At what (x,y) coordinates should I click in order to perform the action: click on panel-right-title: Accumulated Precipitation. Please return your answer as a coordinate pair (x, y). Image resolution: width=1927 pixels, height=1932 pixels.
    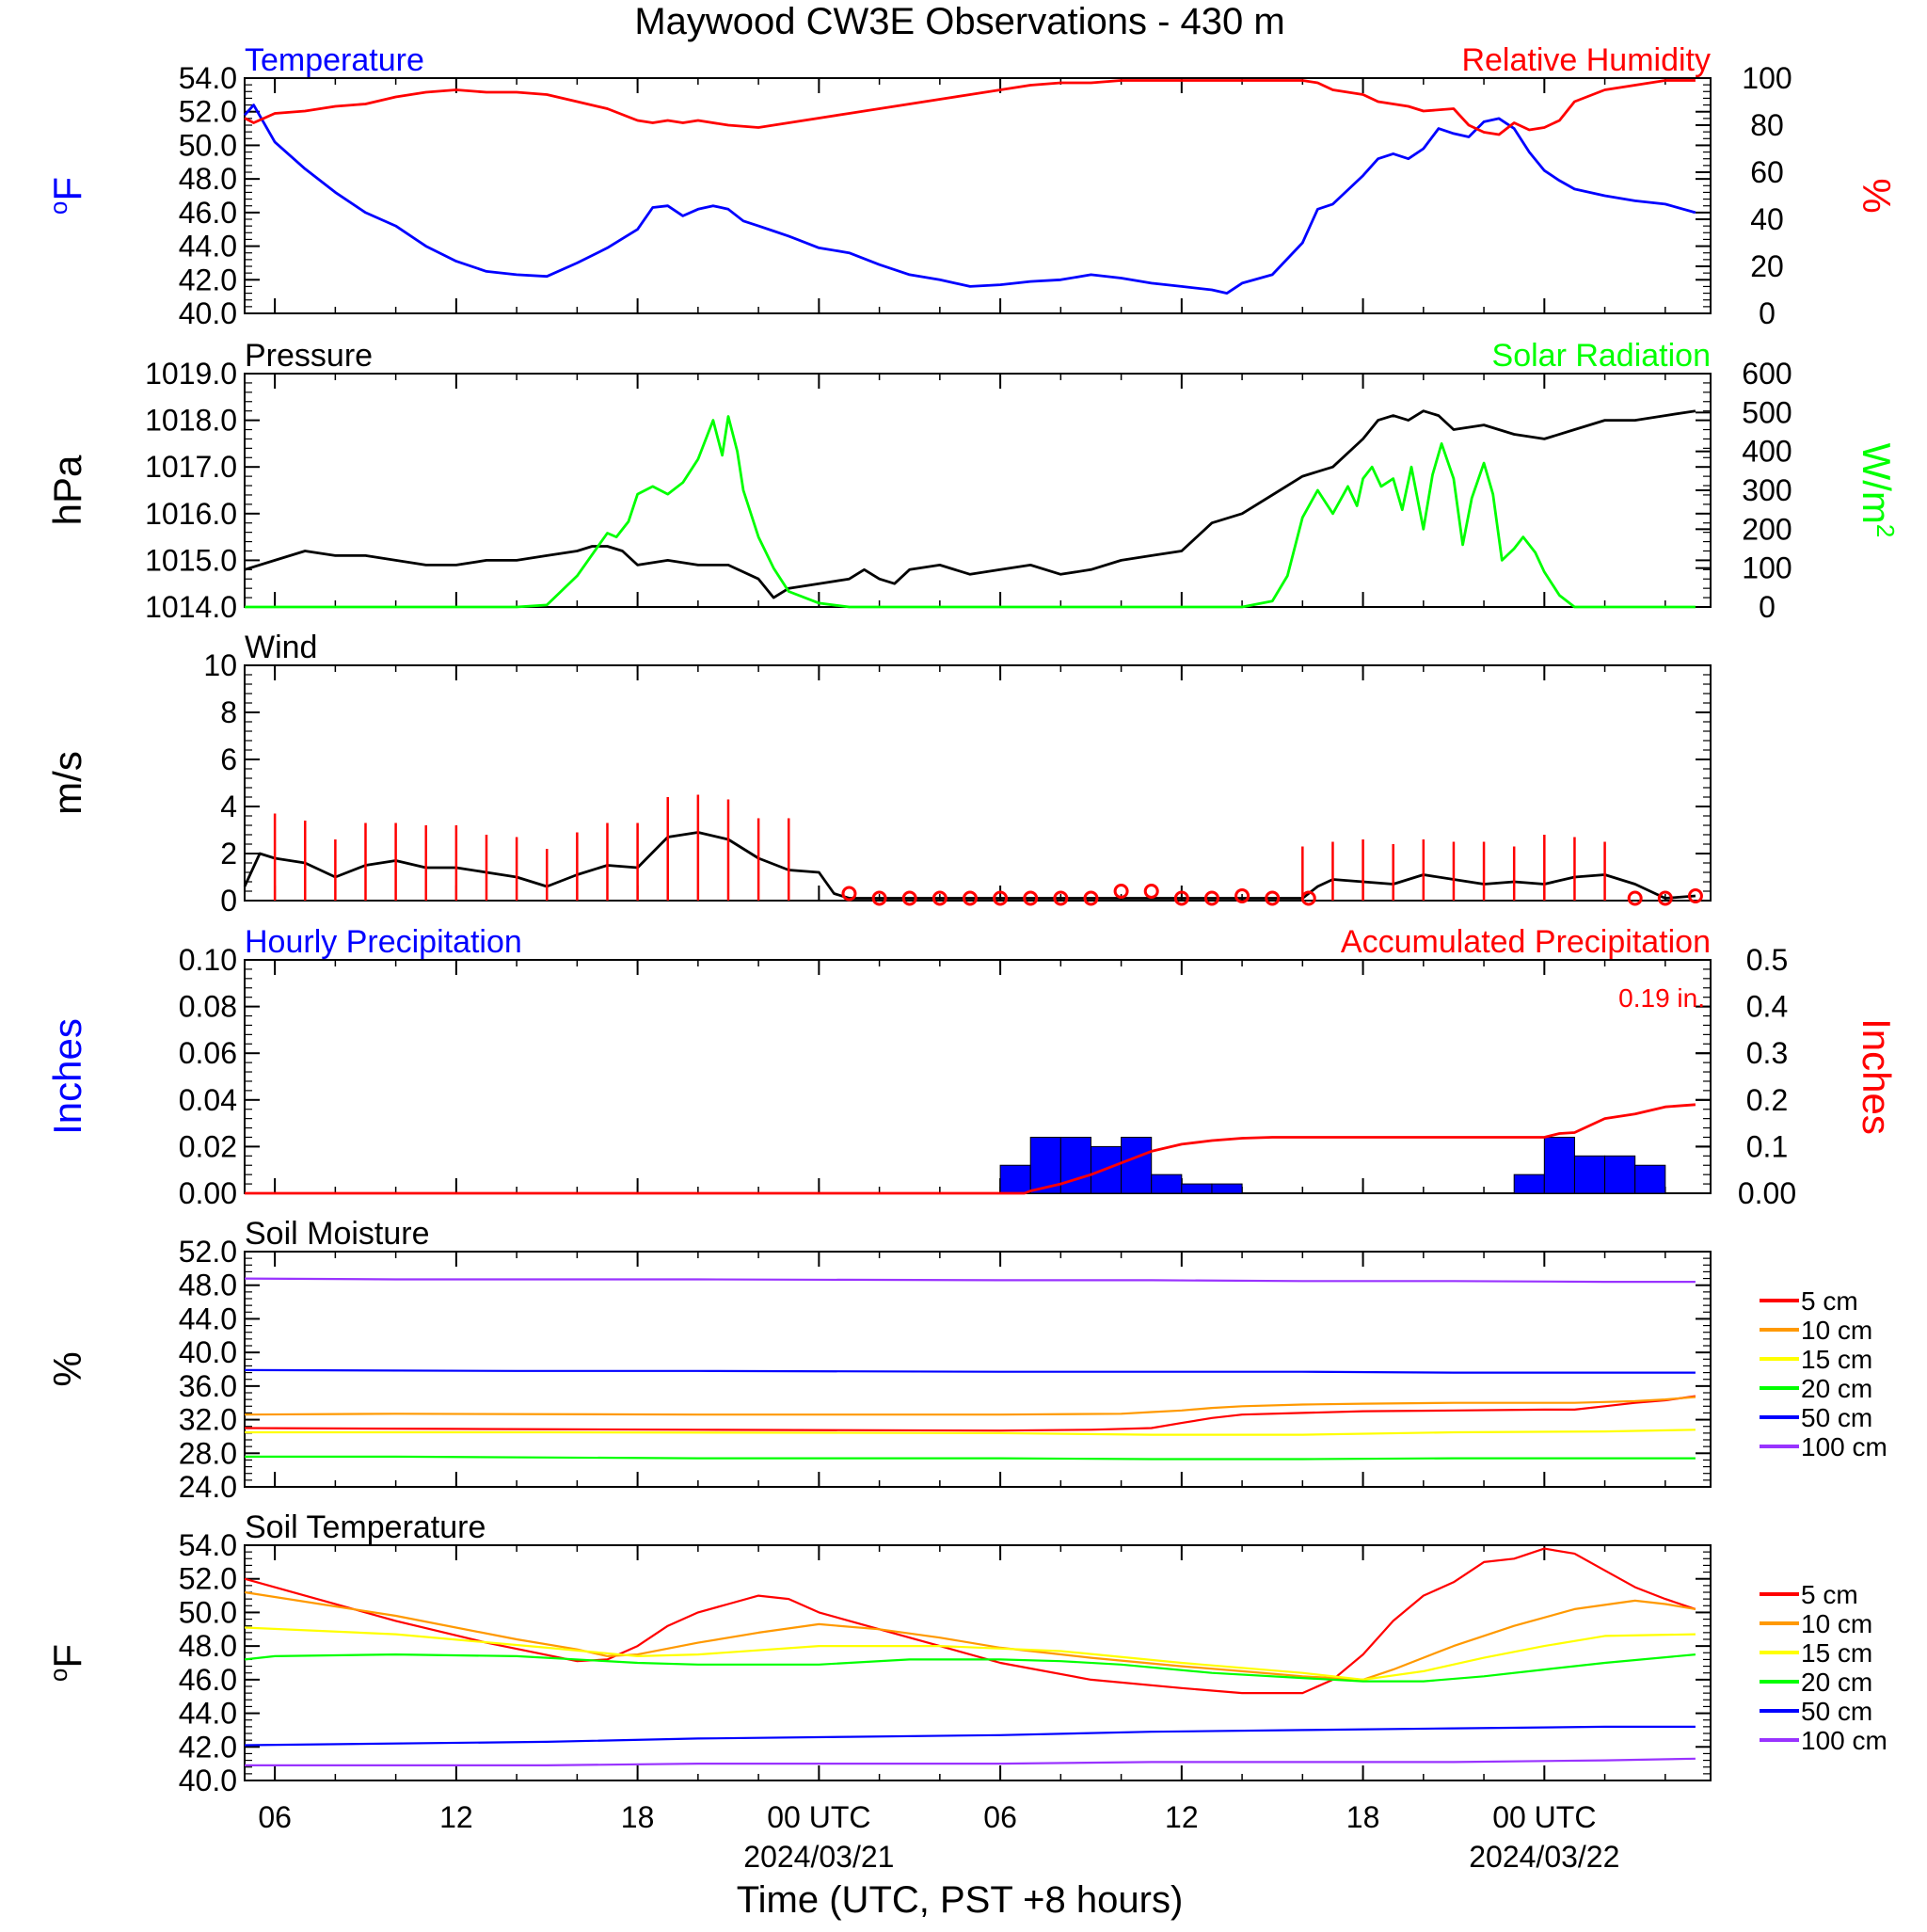
    Looking at the image, I should click on (1526, 942).